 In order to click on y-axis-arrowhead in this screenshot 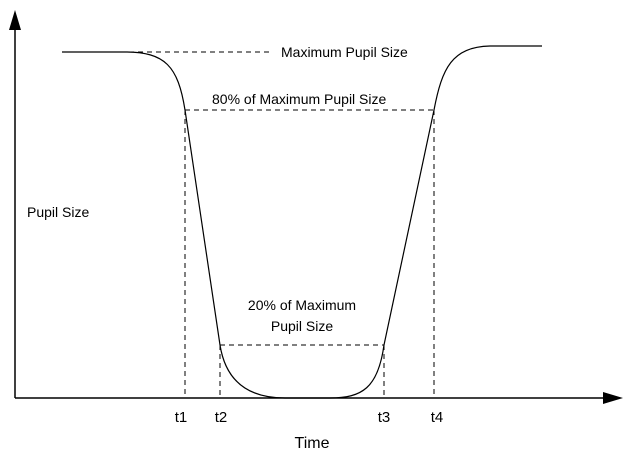, I will do `click(15, 20)`.